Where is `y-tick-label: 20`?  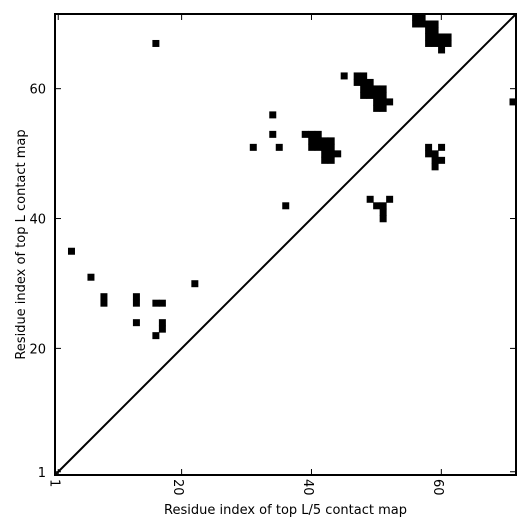
y-tick-label: 20 is located at coordinates (37, 349).